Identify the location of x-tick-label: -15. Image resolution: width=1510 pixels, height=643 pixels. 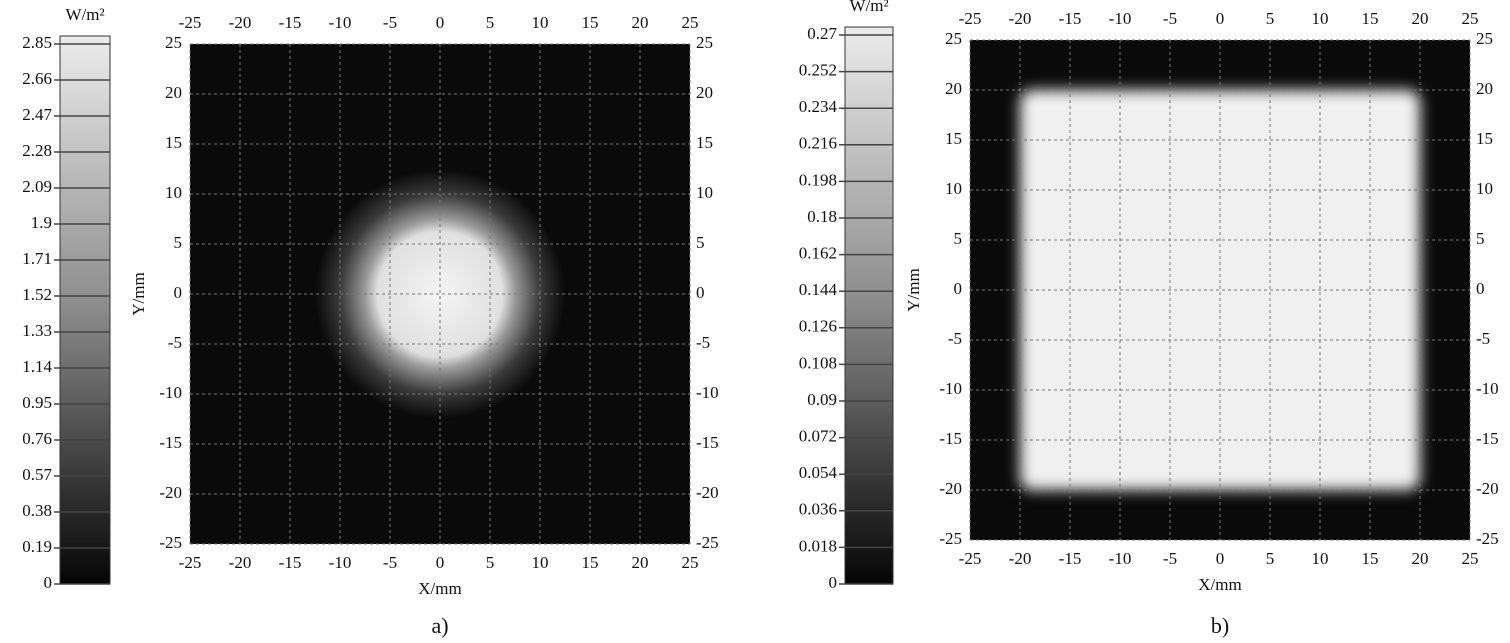
(290, 562).